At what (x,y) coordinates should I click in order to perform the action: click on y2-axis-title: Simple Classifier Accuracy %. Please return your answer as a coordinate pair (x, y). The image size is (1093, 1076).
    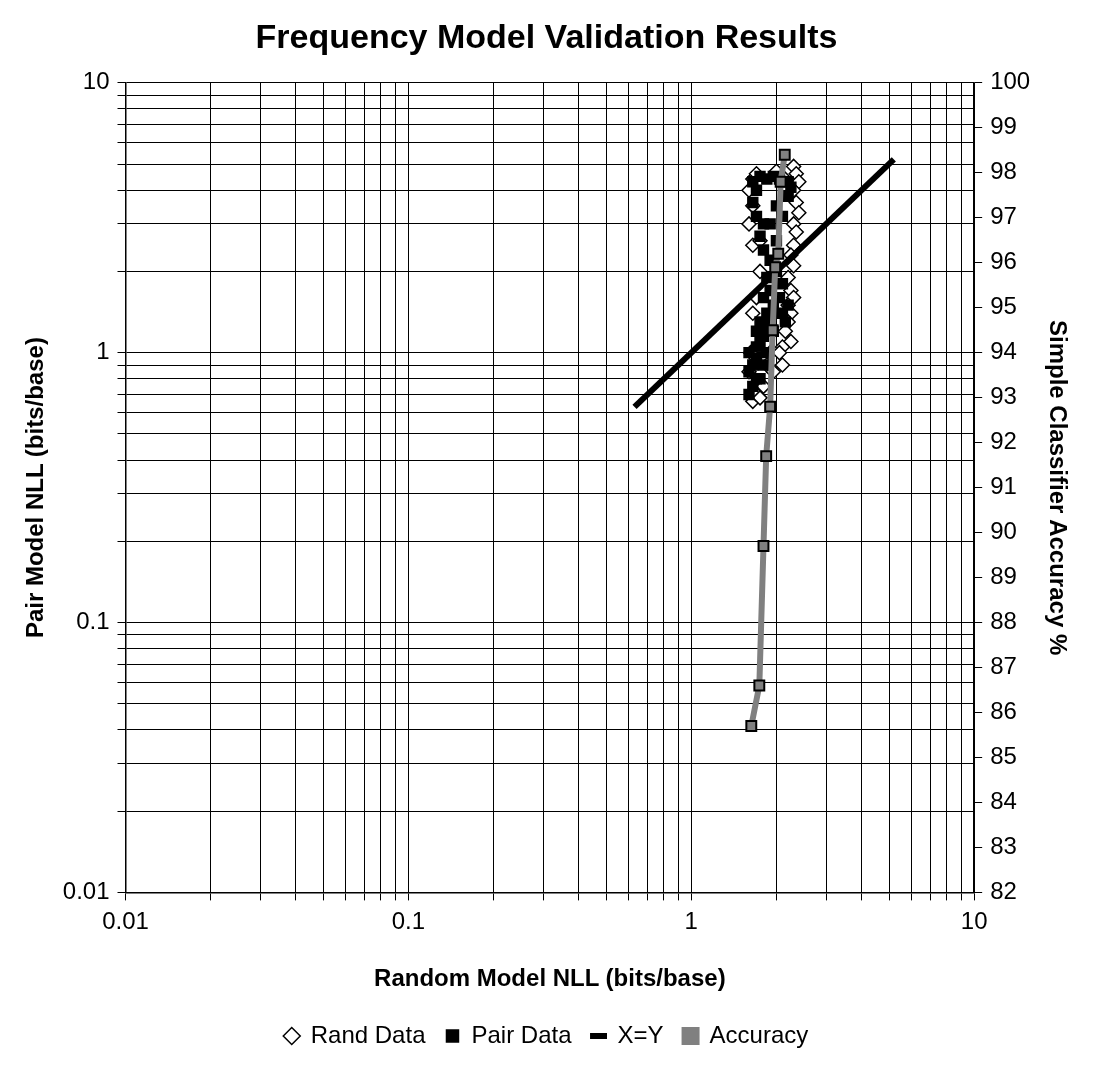
    Looking at the image, I should click on (1058, 487).